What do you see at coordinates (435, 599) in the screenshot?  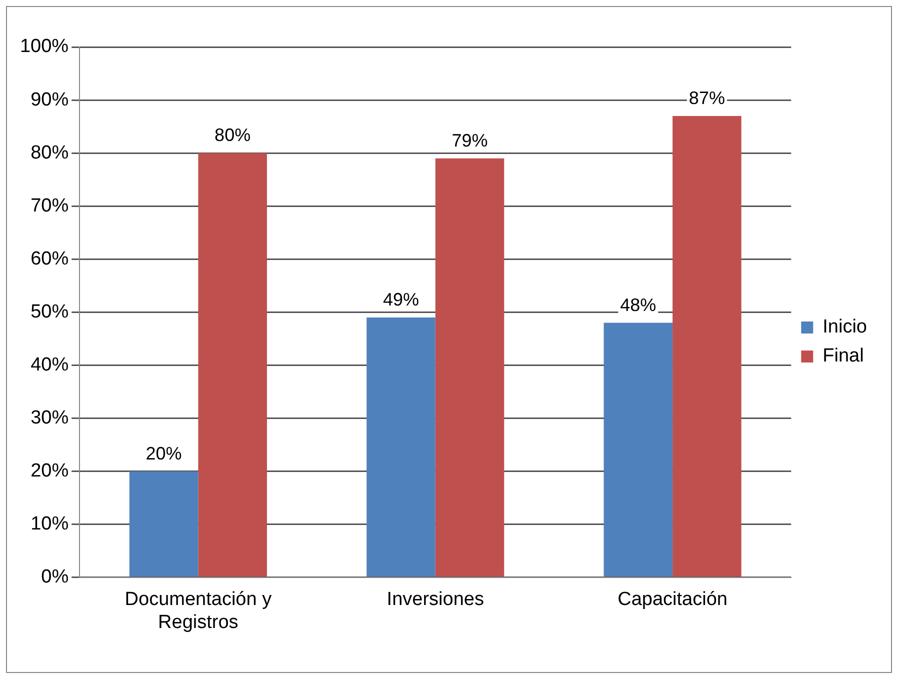 I see `x-tick-label: Inversiones` at bounding box center [435, 599].